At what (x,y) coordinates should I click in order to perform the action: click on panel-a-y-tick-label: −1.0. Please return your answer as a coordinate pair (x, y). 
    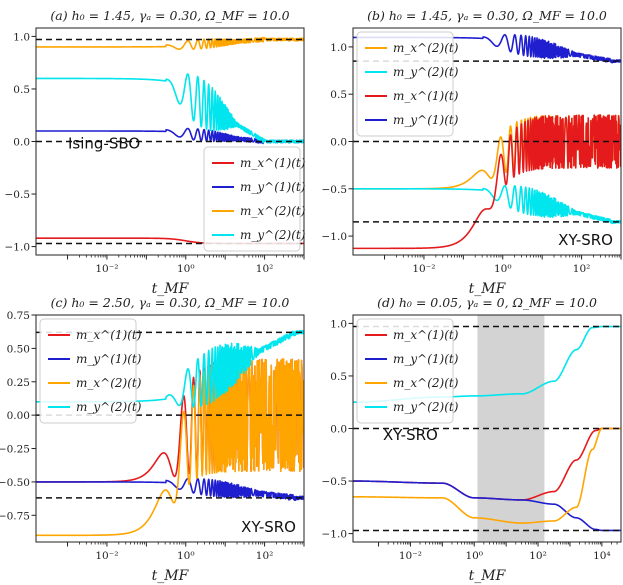
    Looking at the image, I should click on (18, 248).